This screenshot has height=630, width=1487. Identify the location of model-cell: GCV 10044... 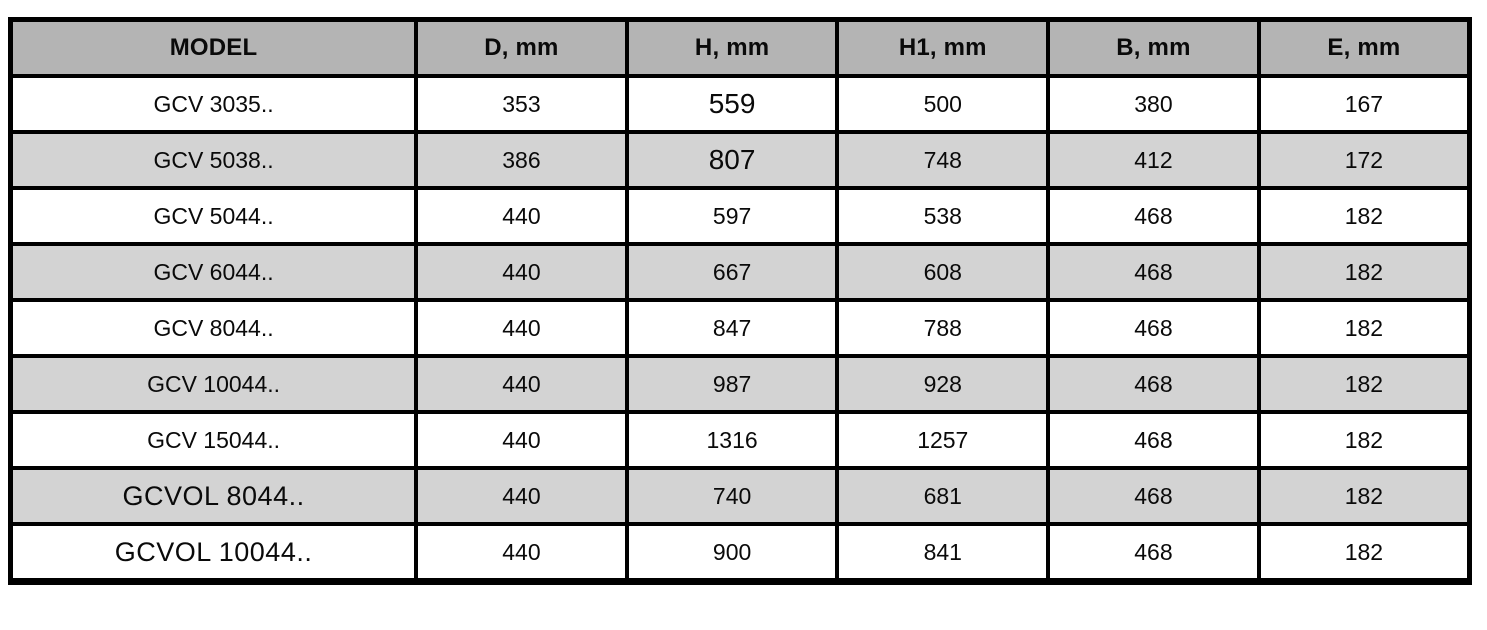
(213, 384).